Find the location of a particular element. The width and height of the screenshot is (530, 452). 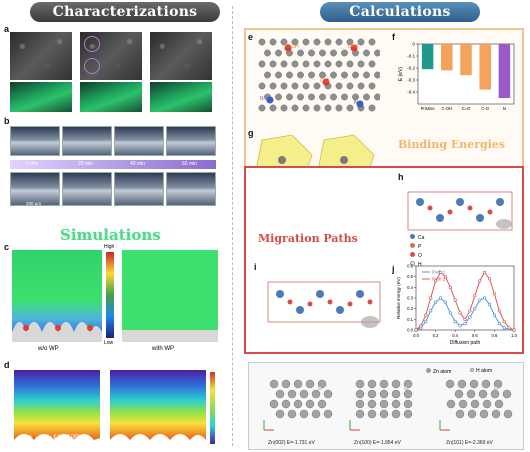

x-tick-label: C-O is located at coordinates (485, 108).